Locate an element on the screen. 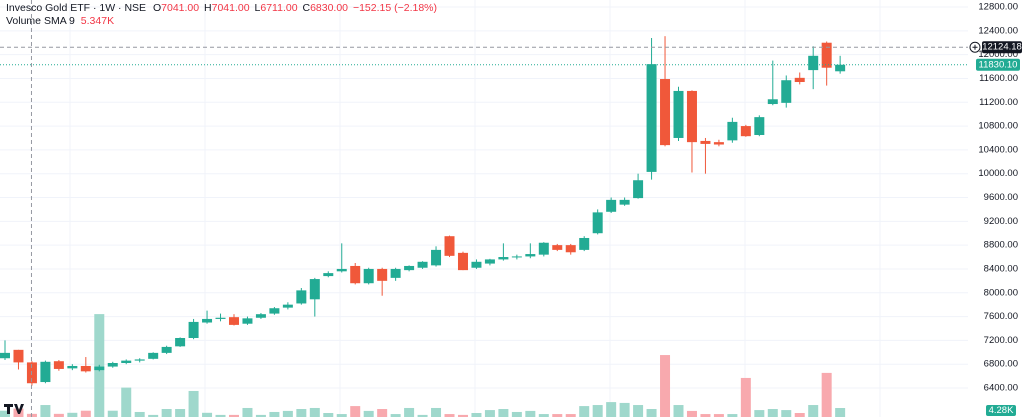 The width and height of the screenshot is (1024, 417). indicator-line: Volume SMA 9 5.347K is located at coordinates (60, 21).